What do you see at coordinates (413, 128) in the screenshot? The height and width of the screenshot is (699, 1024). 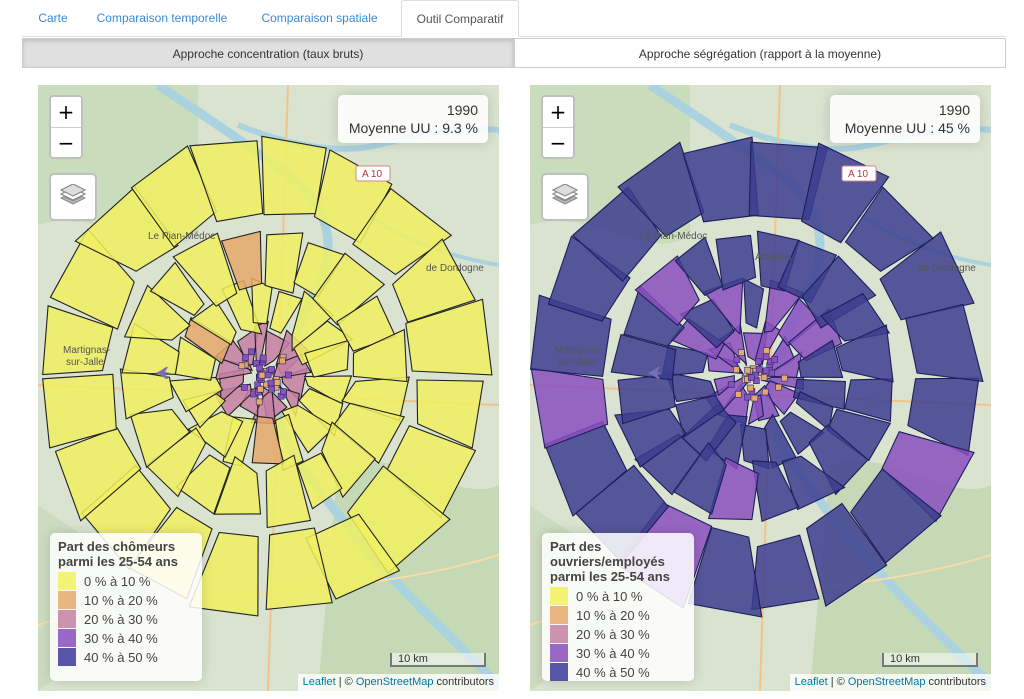 I see `mean-label: Moyenne UU : 9.3 %` at bounding box center [413, 128].